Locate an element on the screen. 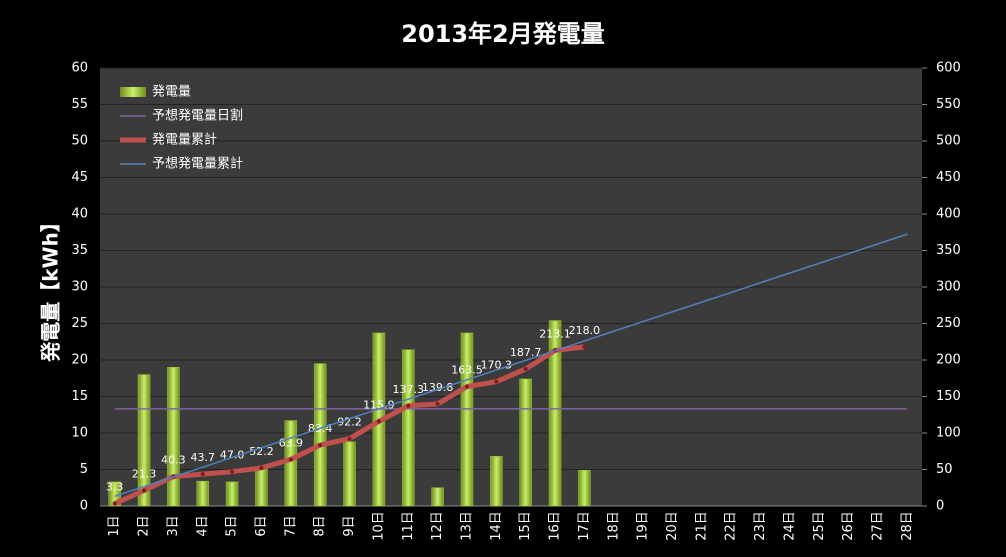 The height and width of the screenshot is (557, 1006). y-tick-label: 35 is located at coordinates (79, 250).